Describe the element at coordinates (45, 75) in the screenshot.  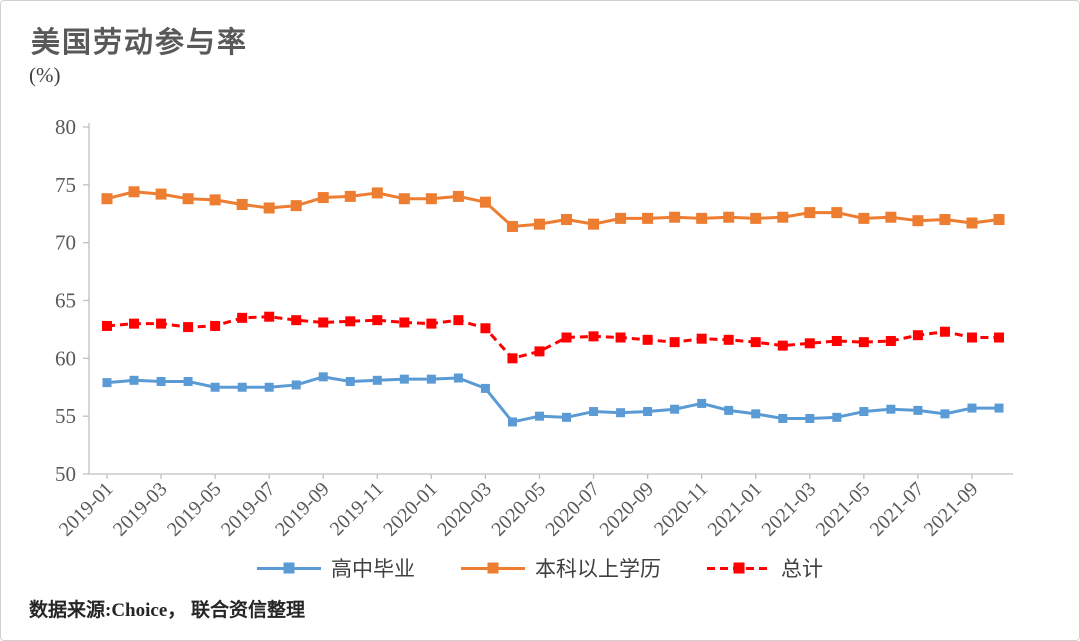
I see `y-axis-unit-label: (%)` at that location.